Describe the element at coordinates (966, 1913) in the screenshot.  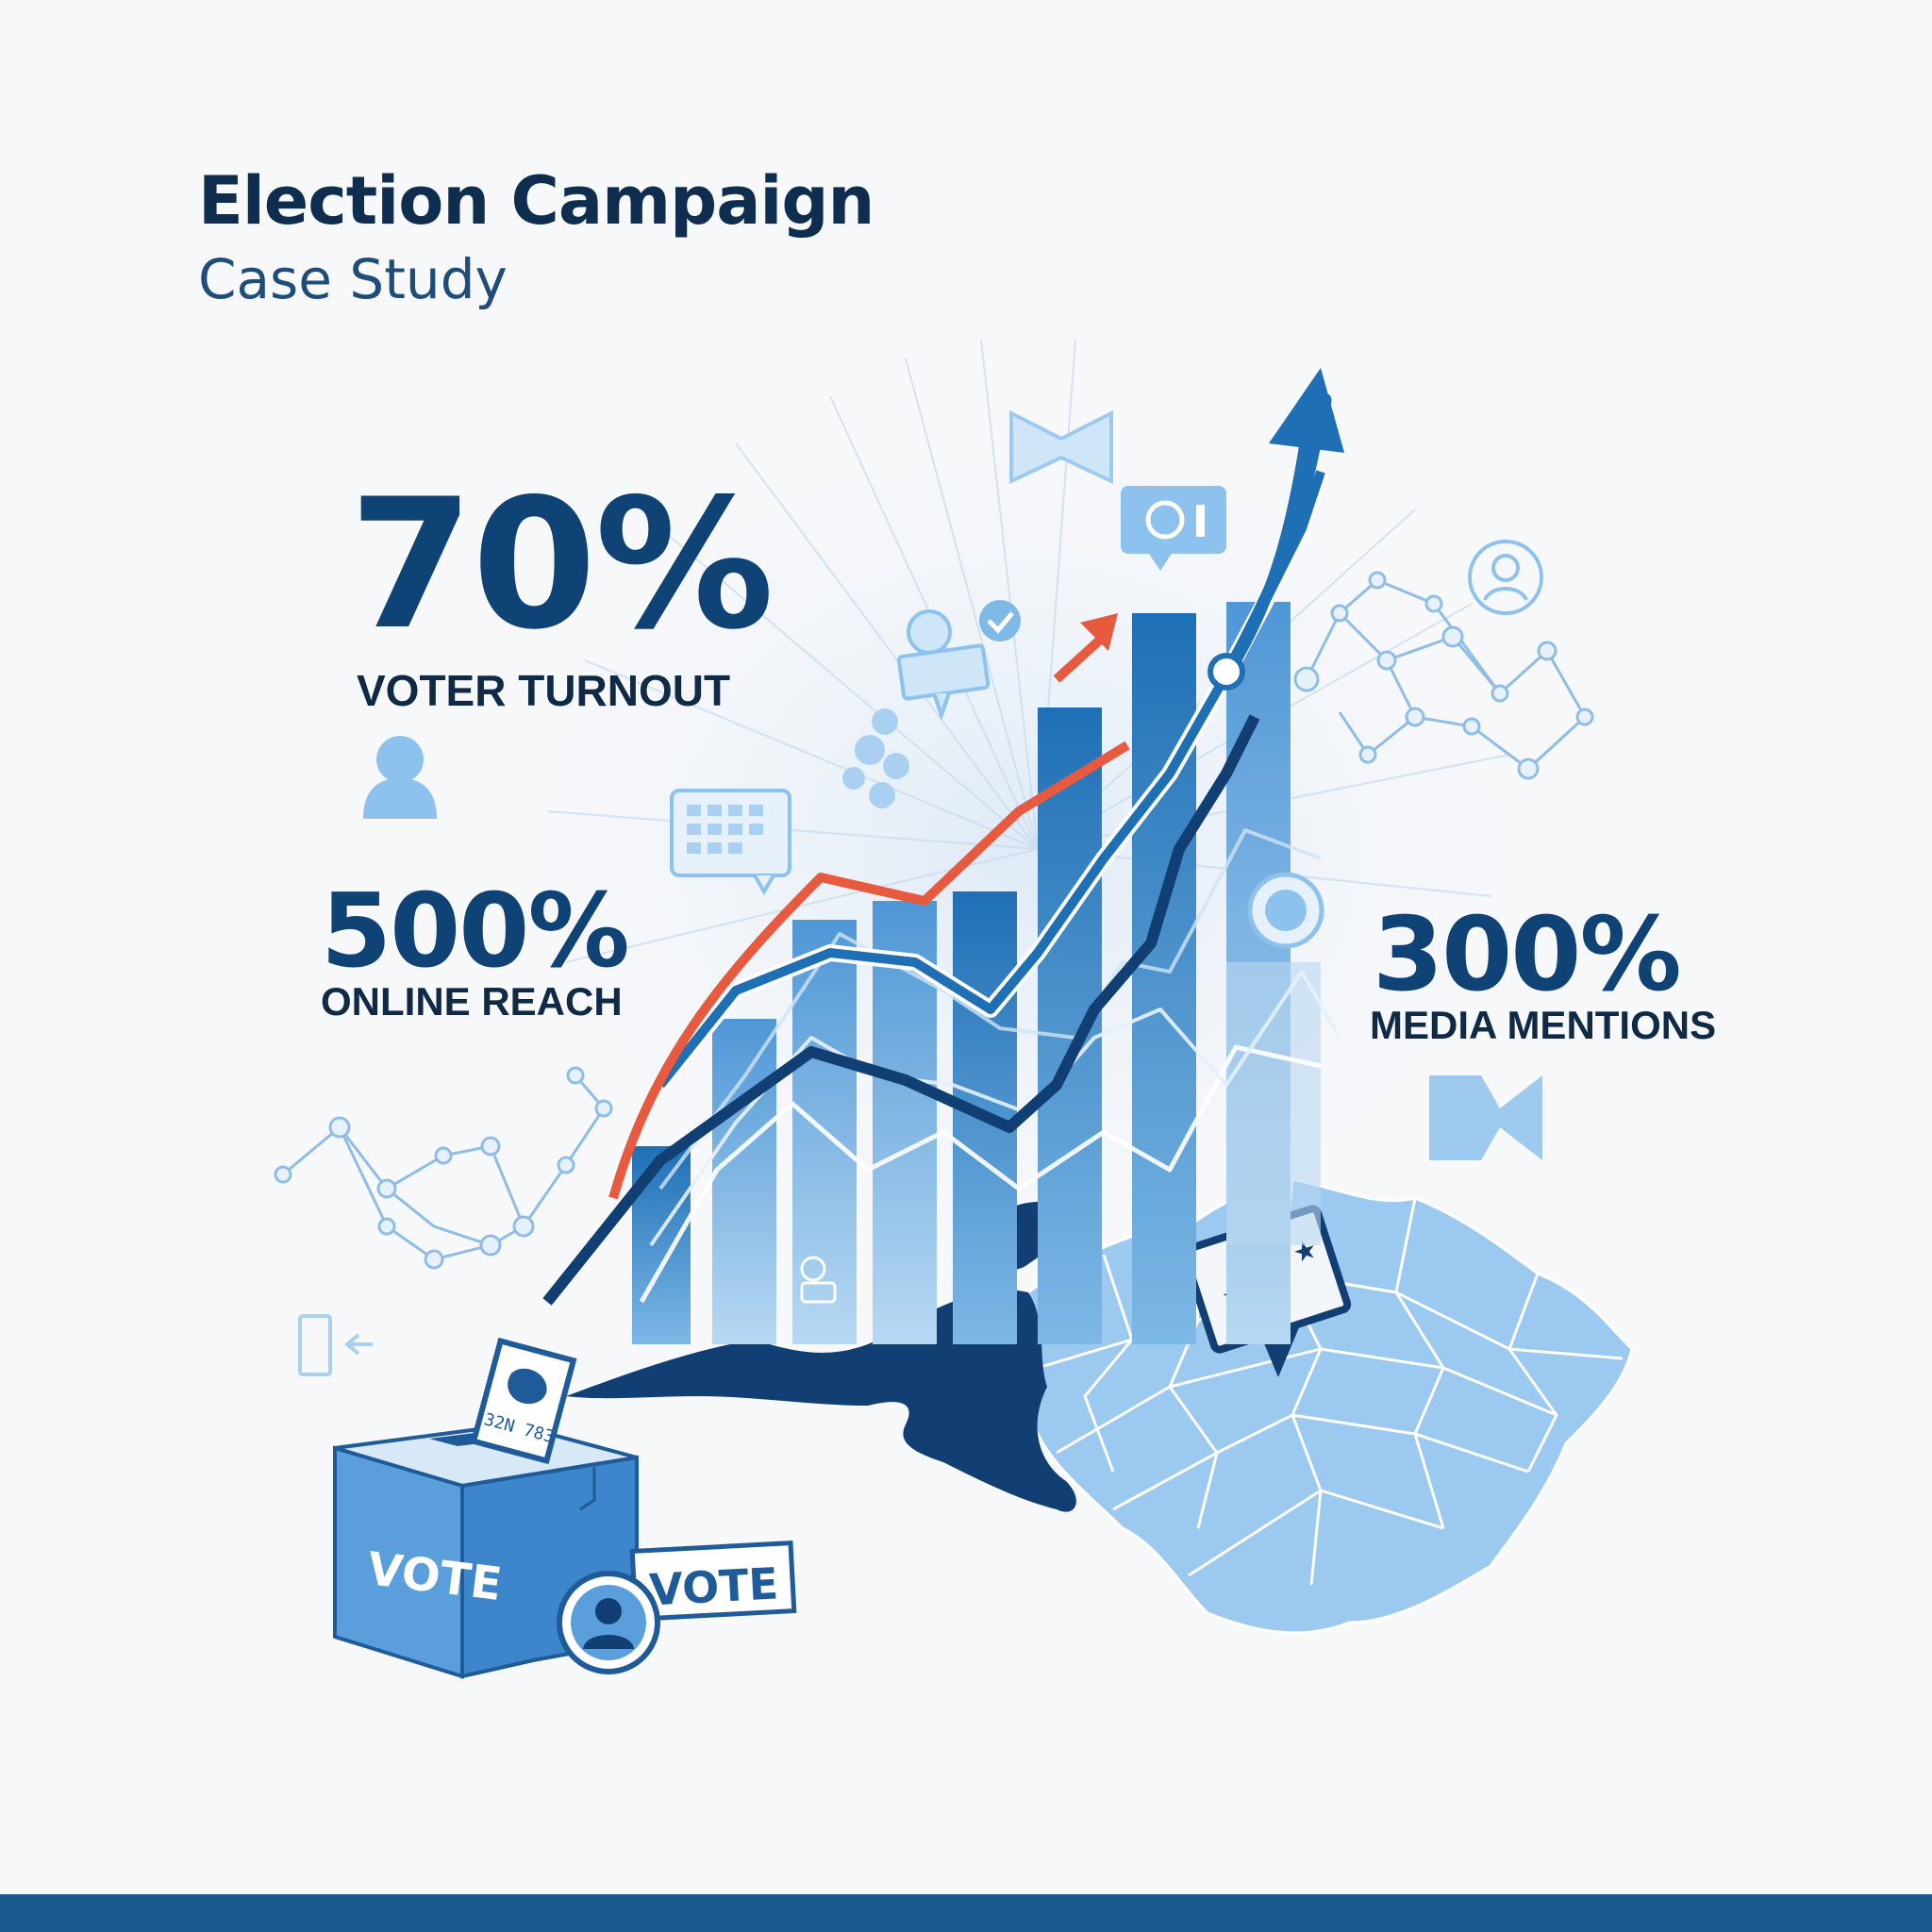
I see `footer-bar` at that location.